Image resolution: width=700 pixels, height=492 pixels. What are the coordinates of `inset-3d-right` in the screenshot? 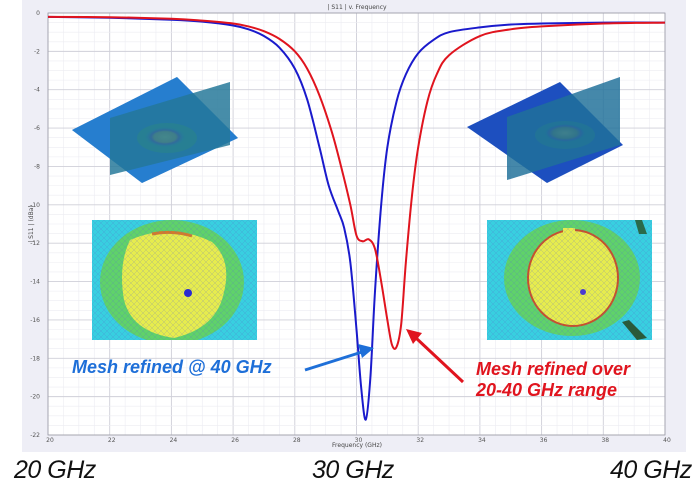 It's located at (545, 132).